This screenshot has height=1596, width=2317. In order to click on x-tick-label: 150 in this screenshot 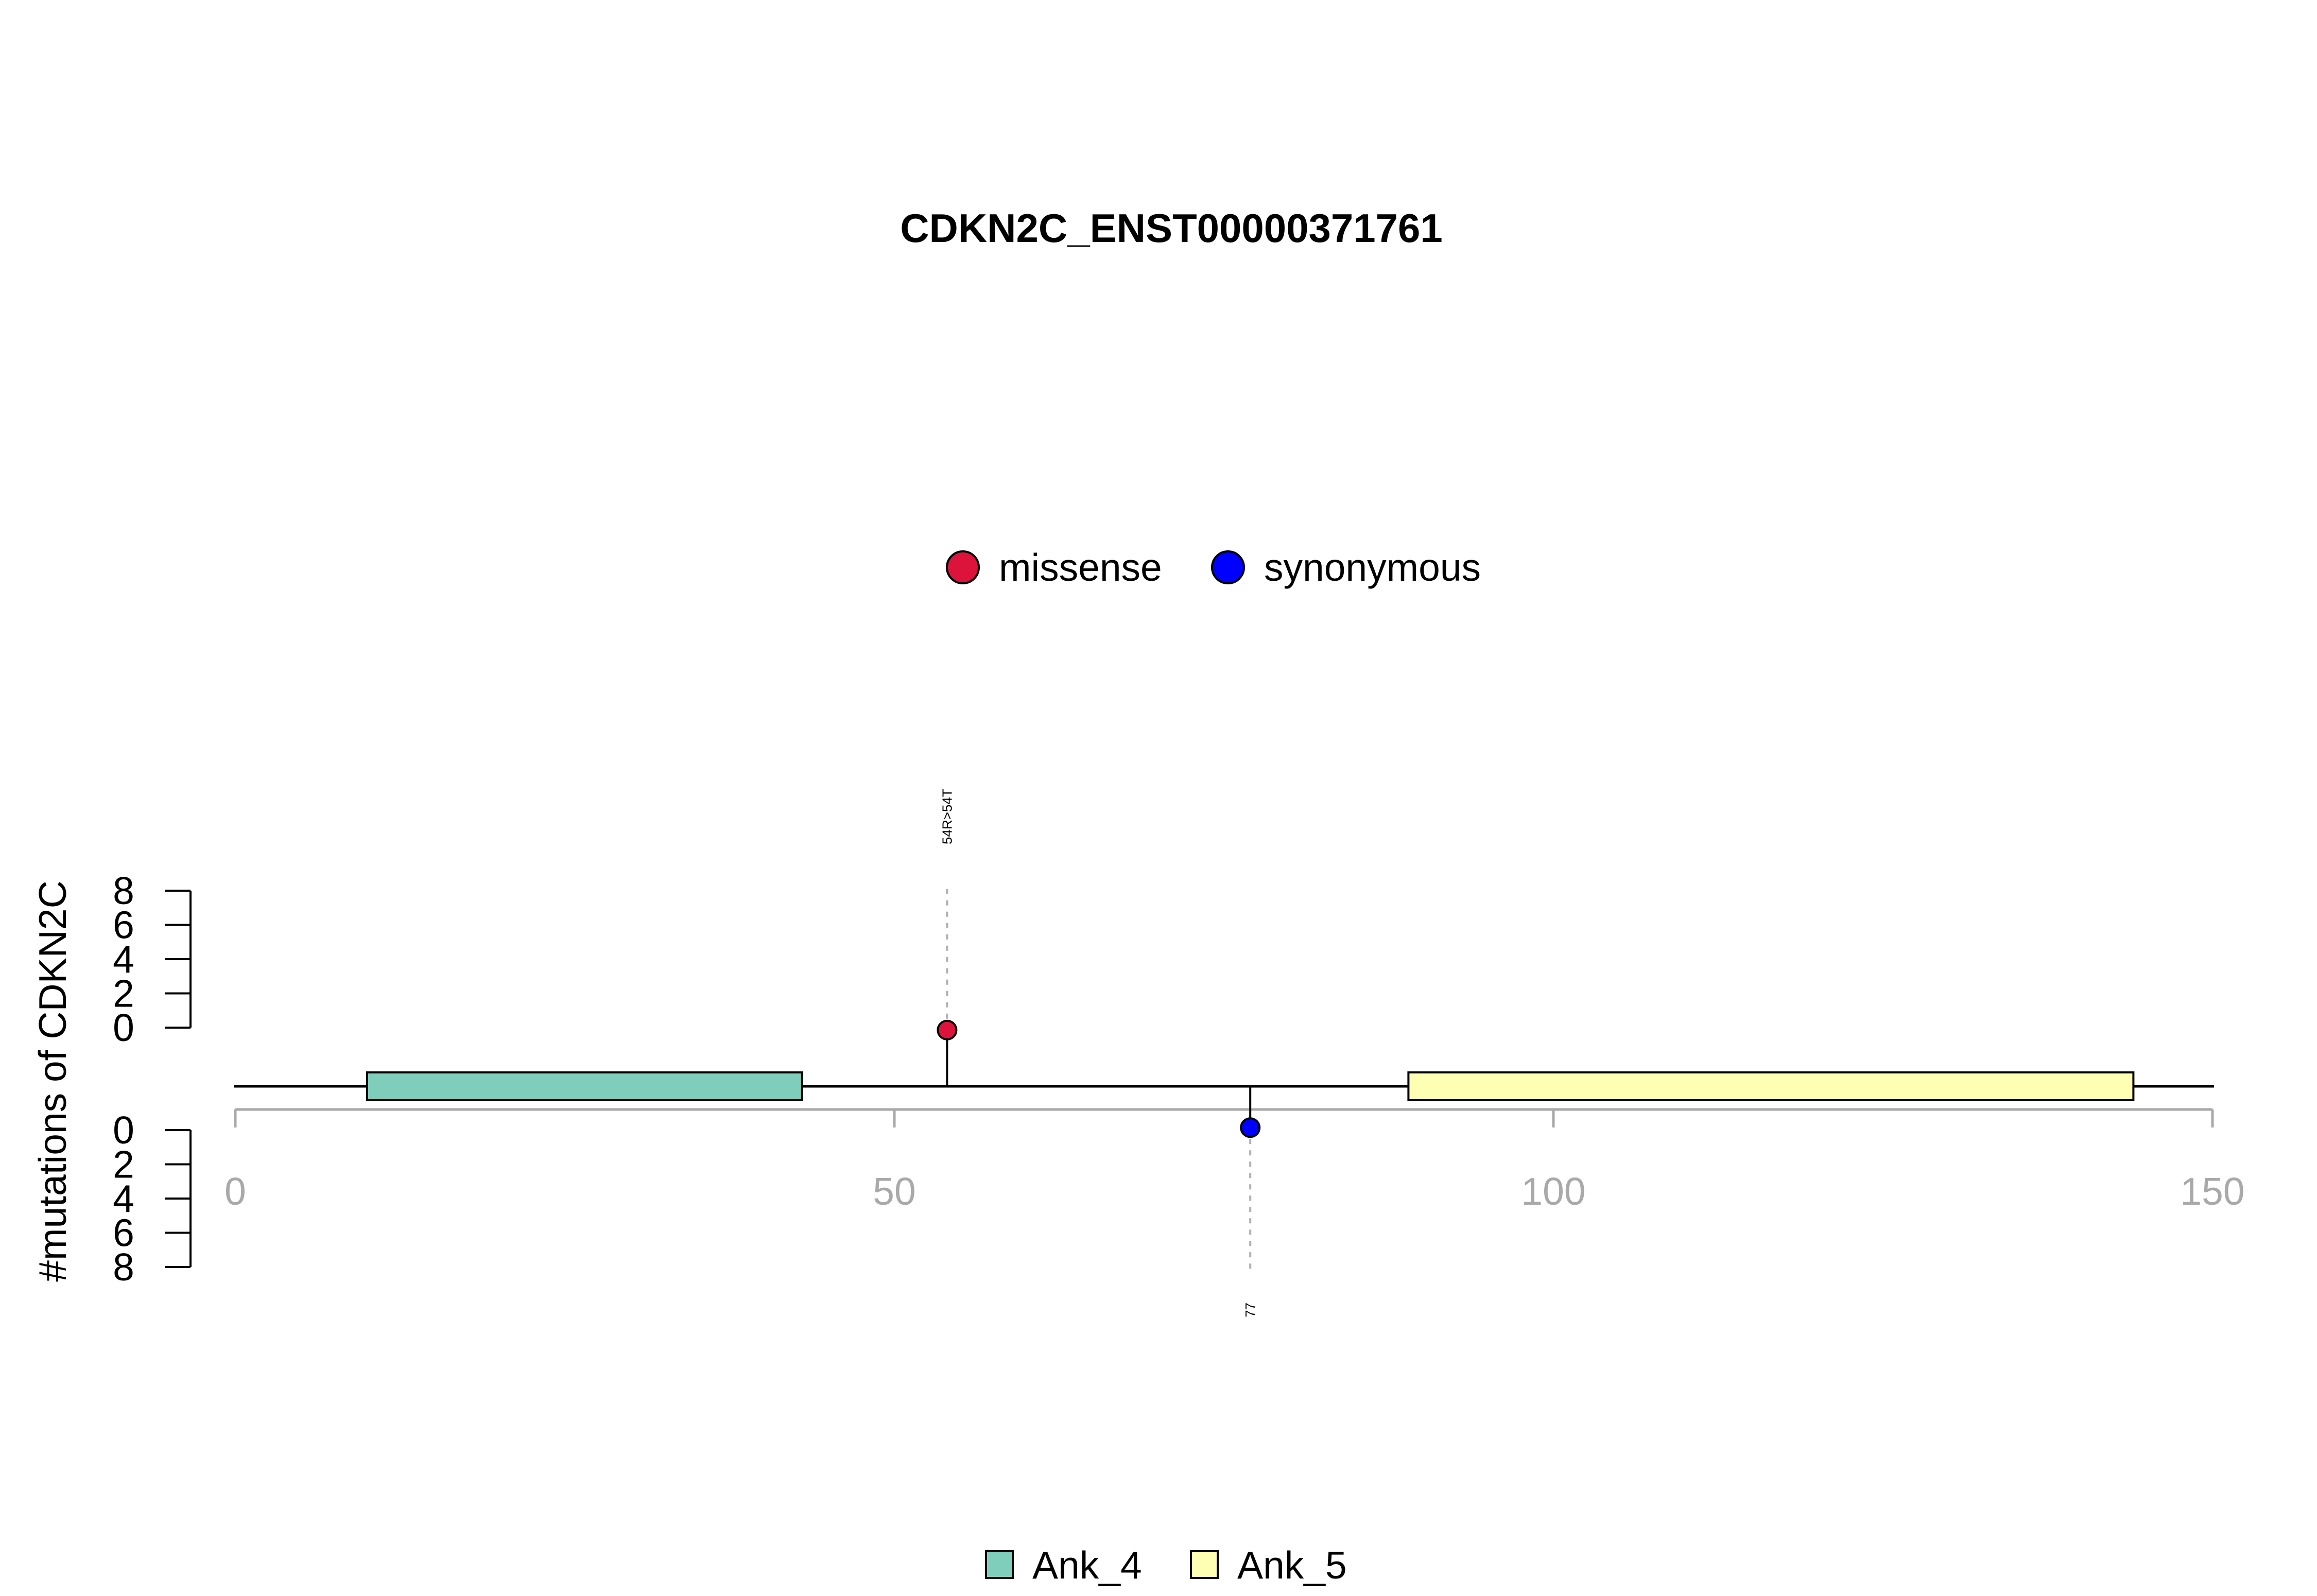, I will do `click(2212, 1191)`.